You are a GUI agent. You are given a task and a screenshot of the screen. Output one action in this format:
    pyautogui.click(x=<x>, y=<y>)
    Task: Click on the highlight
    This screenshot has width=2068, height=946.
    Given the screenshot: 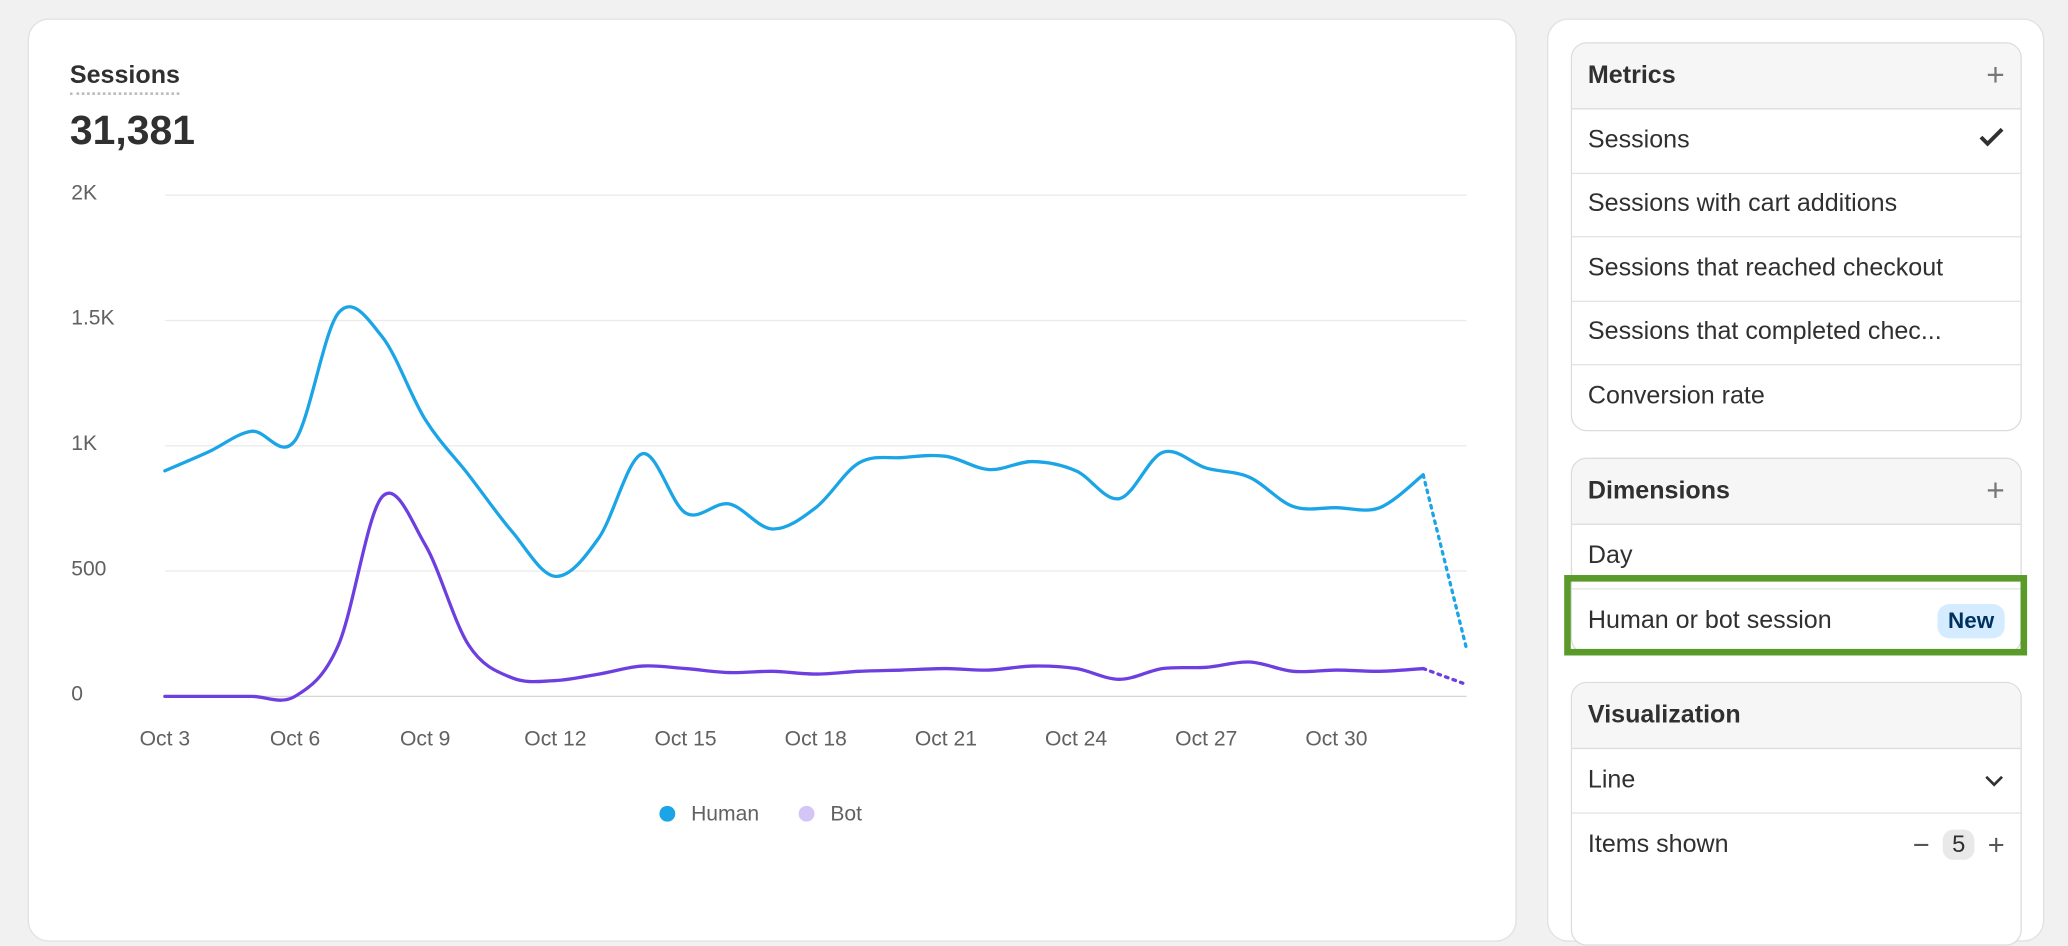 What is the action you would take?
    pyautogui.click(x=1796, y=615)
    